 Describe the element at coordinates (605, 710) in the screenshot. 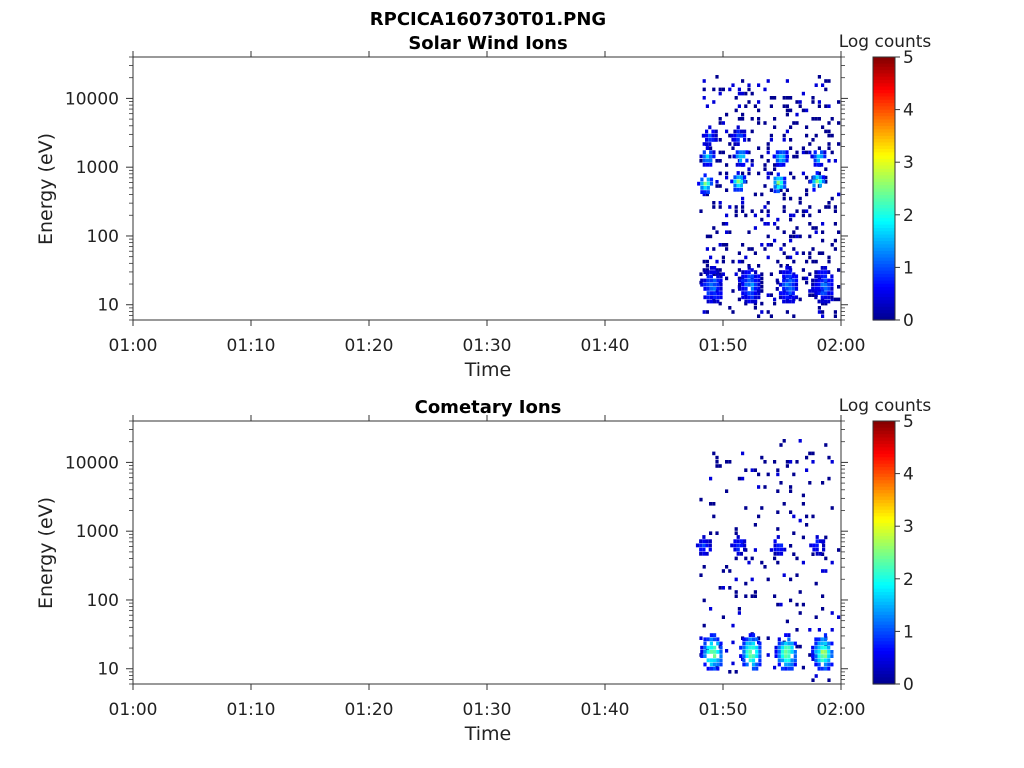

I see `x-tick-label: 01:40` at that location.